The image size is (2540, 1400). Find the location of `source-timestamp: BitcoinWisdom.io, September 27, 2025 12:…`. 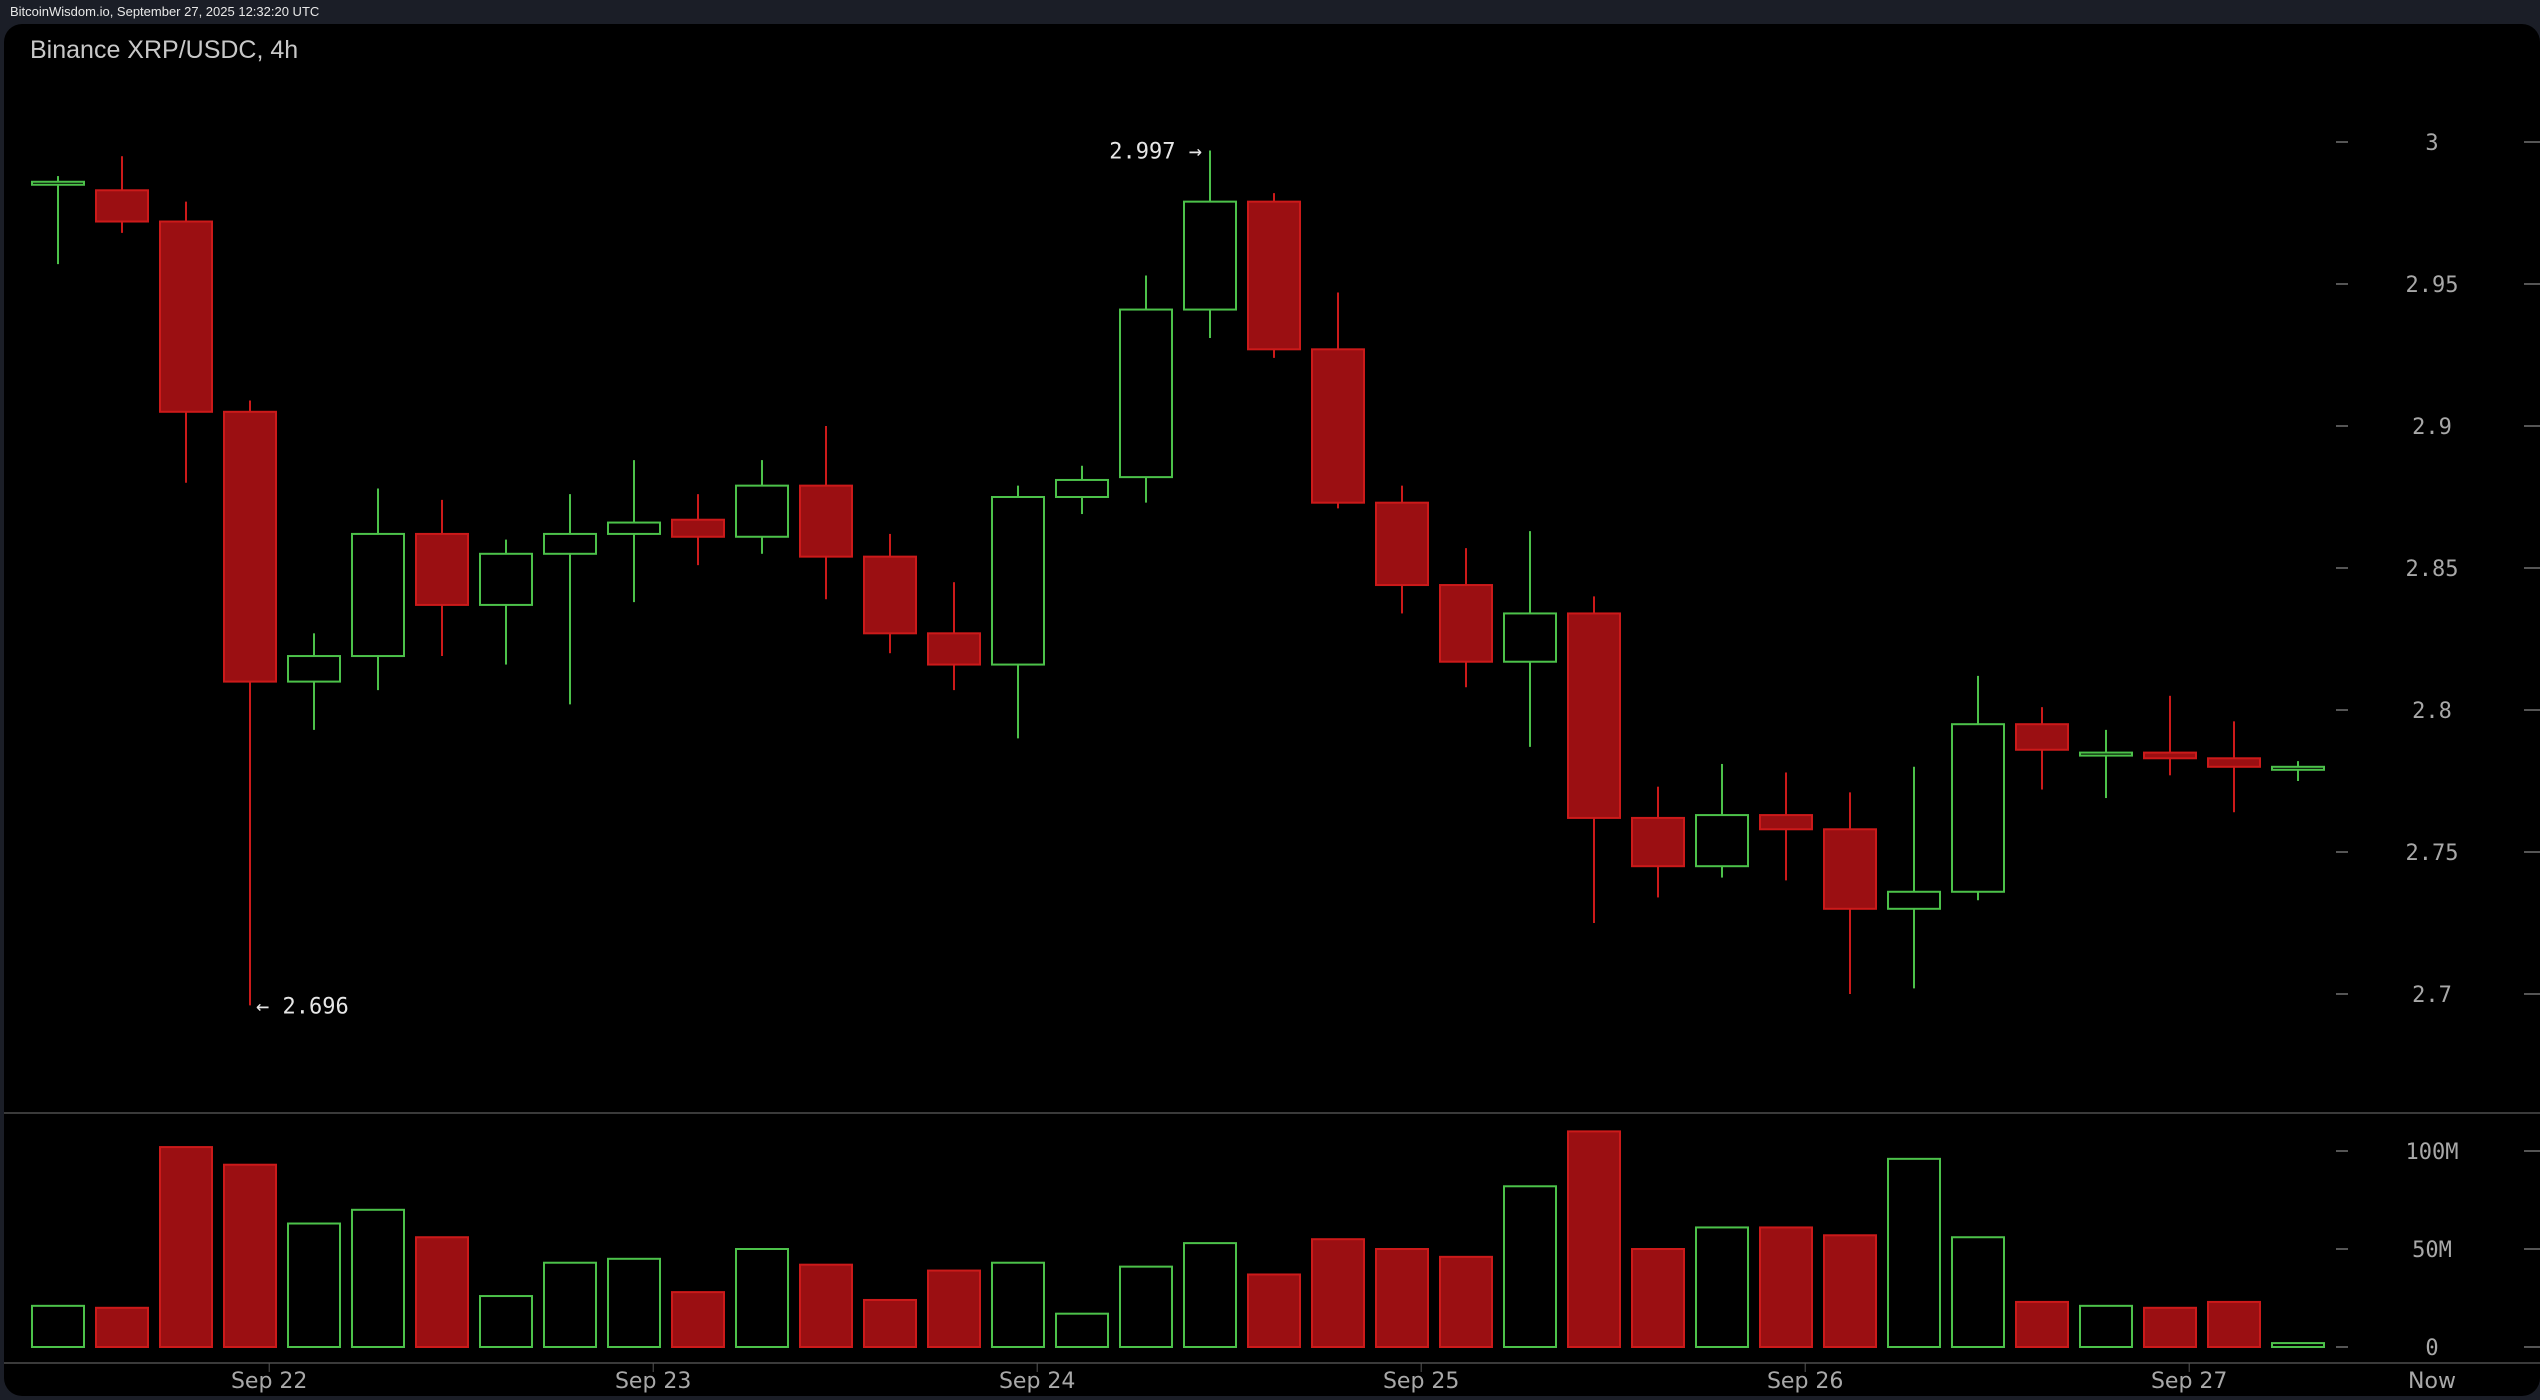

source-timestamp: BitcoinWisdom.io, September 27, 2025 12:… is located at coordinates (165, 11).